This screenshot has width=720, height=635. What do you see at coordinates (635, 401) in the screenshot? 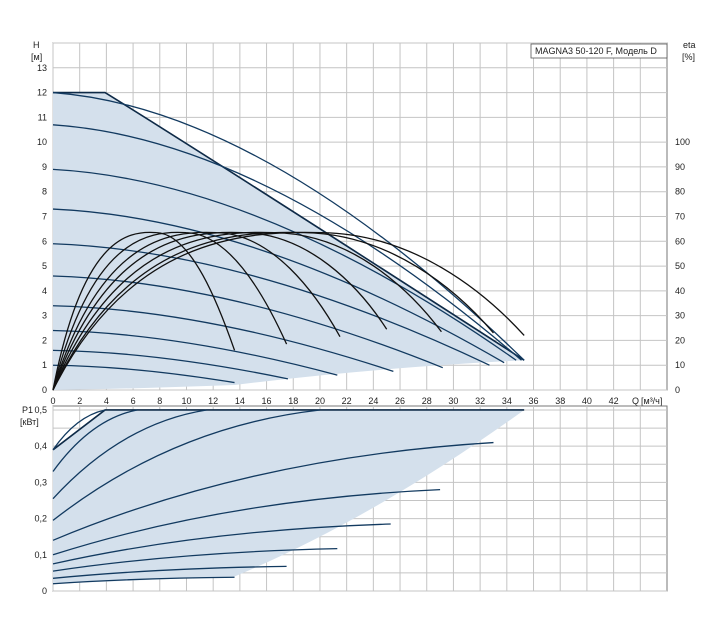
I see `x-axis-title: Q` at bounding box center [635, 401].